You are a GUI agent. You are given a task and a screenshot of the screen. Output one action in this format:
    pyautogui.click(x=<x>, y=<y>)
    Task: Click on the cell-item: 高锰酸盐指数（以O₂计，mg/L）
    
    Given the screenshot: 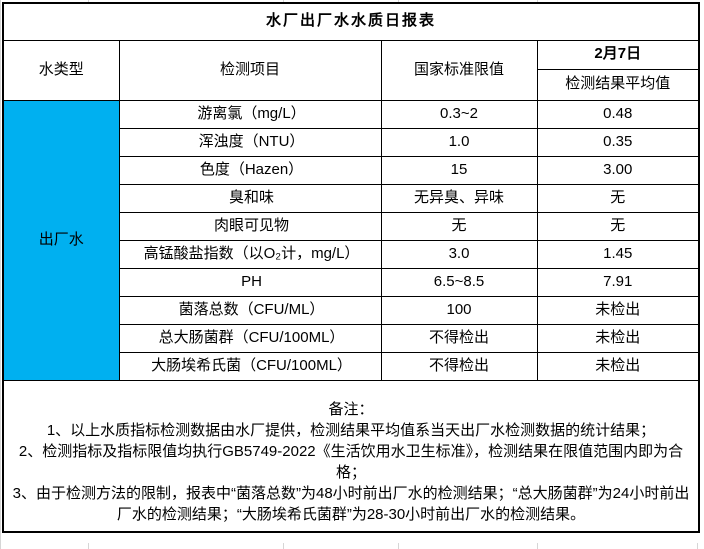 What is the action you would take?
    pyautogui.click(x=250, y=254)
    